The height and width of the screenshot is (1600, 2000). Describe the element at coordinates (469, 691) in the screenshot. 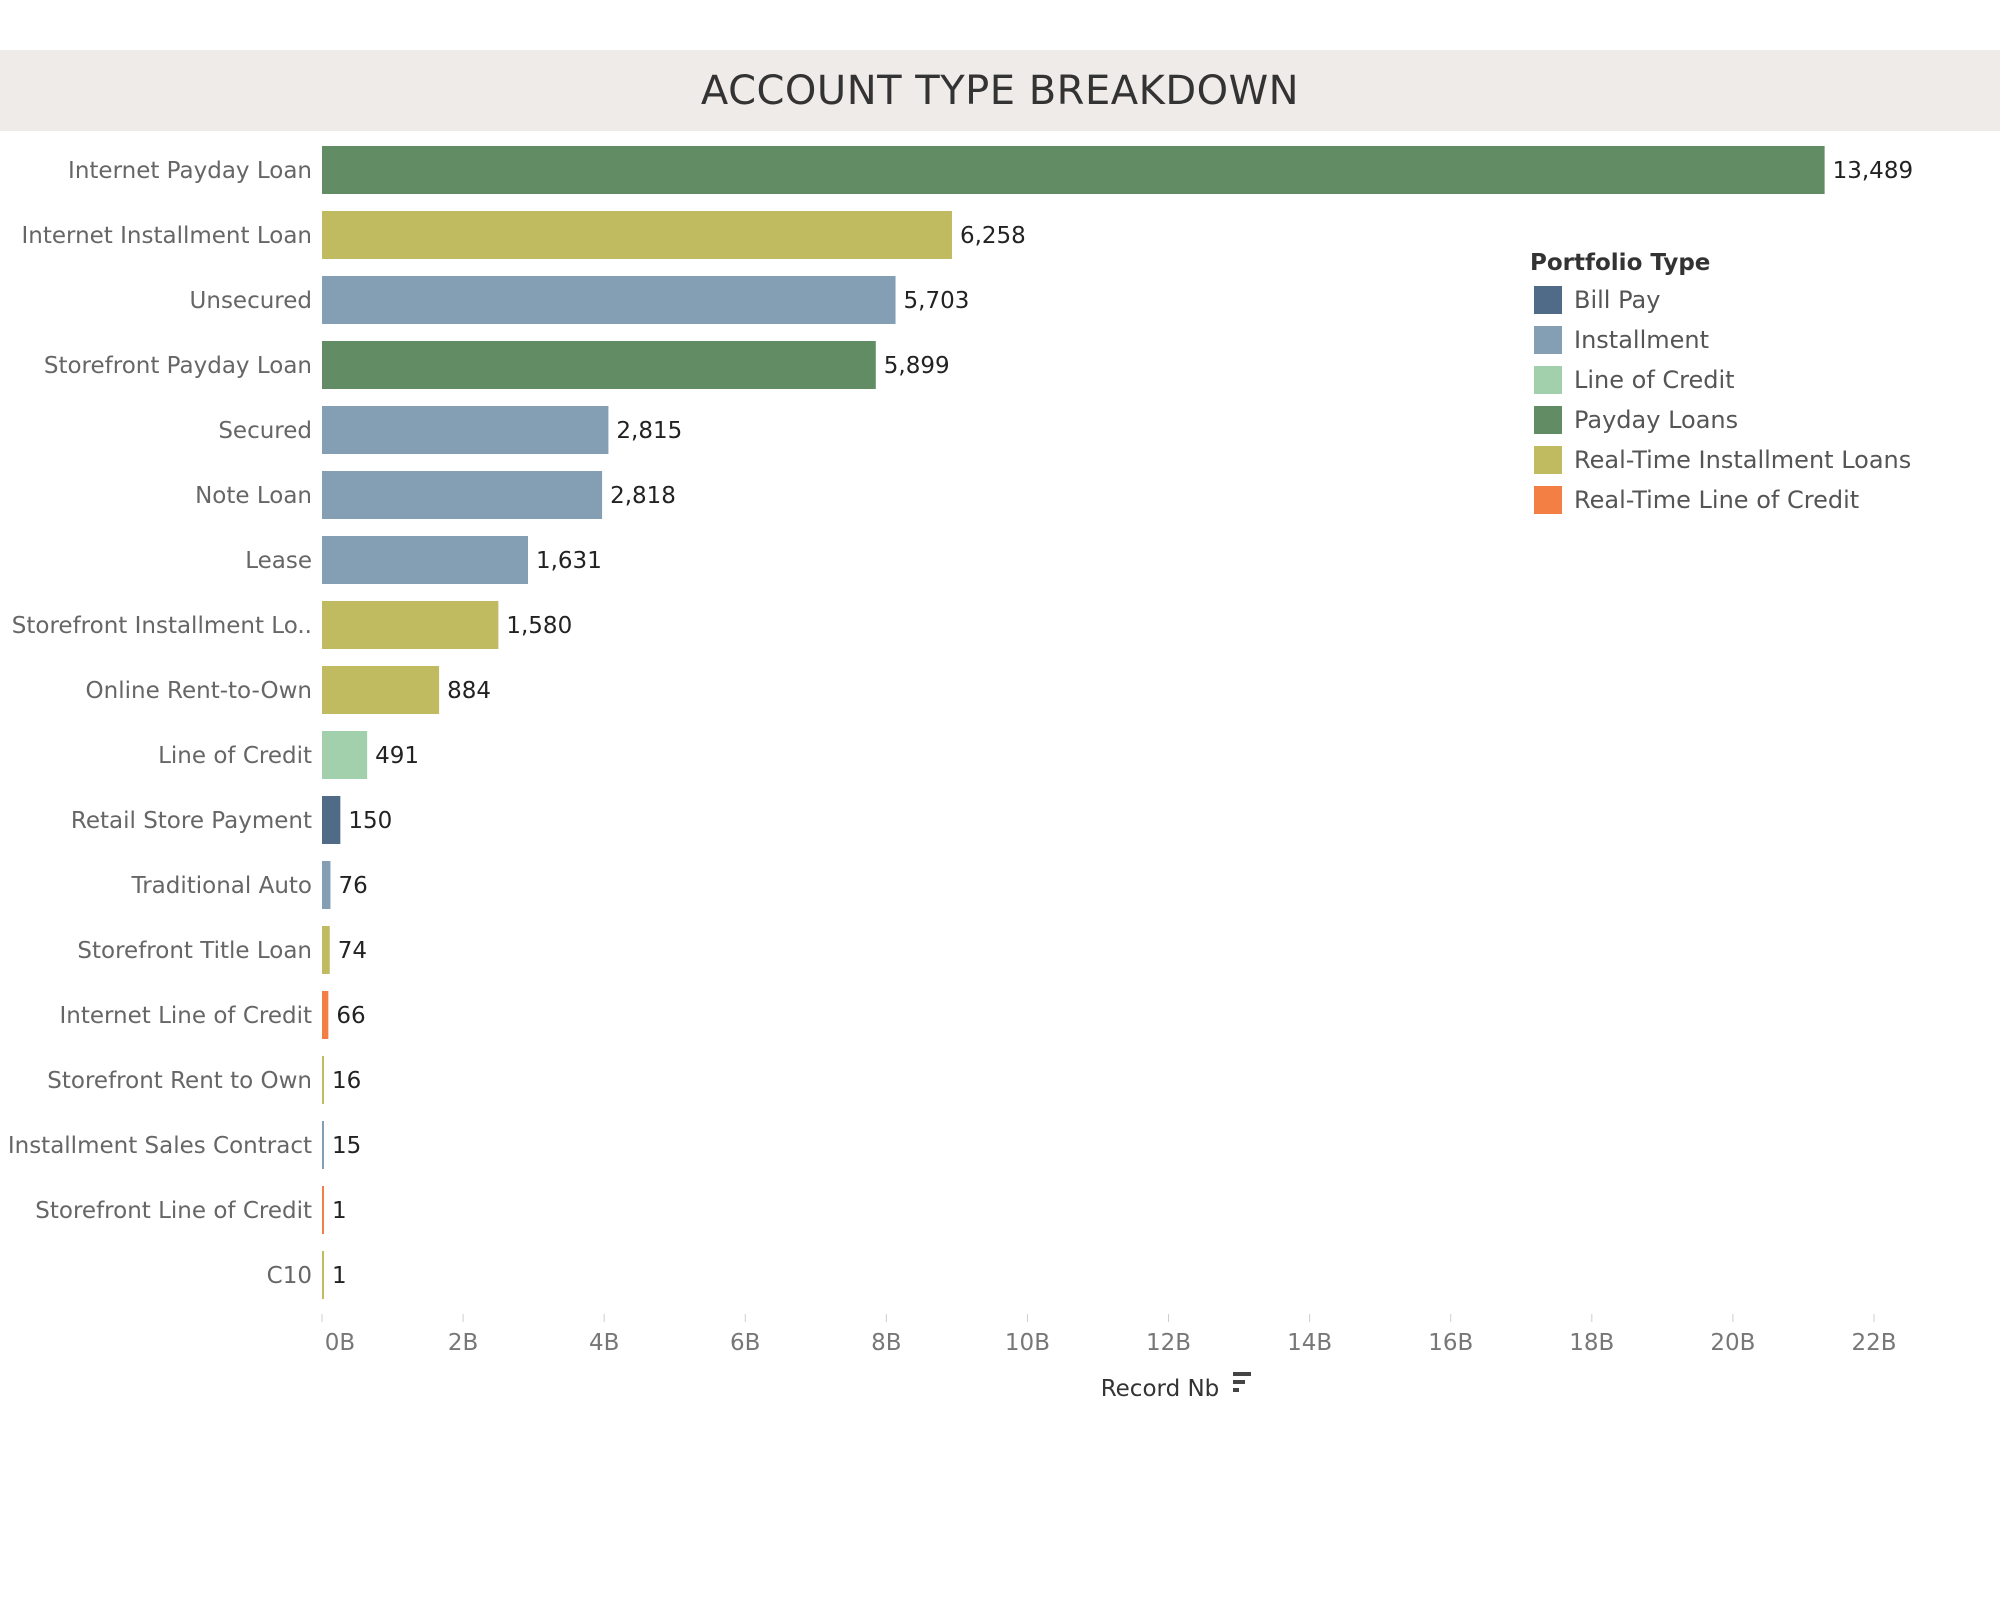

I see `value-label: 884` at that location.